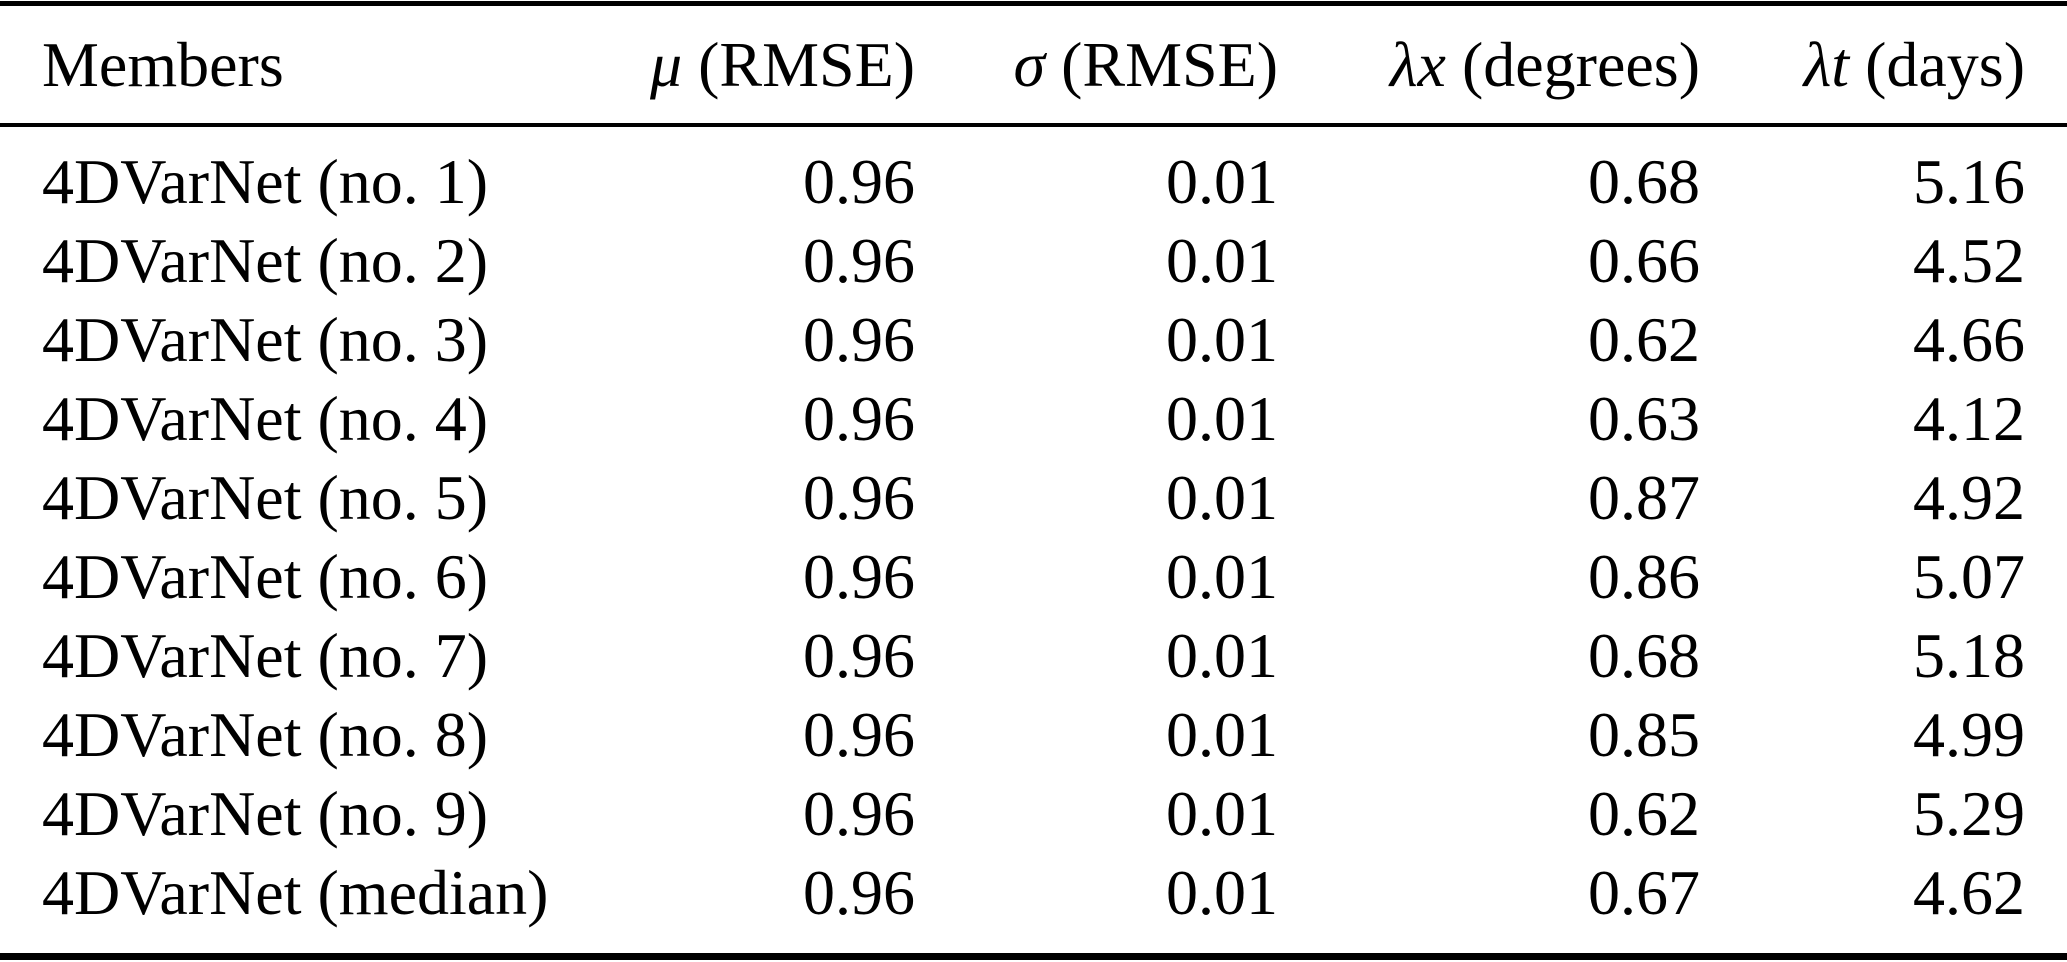 Image resolution: width=2067 pixels, height=962 pixels. I want to click on column-header-lambda-t: λt (days), so click(1883, 65).